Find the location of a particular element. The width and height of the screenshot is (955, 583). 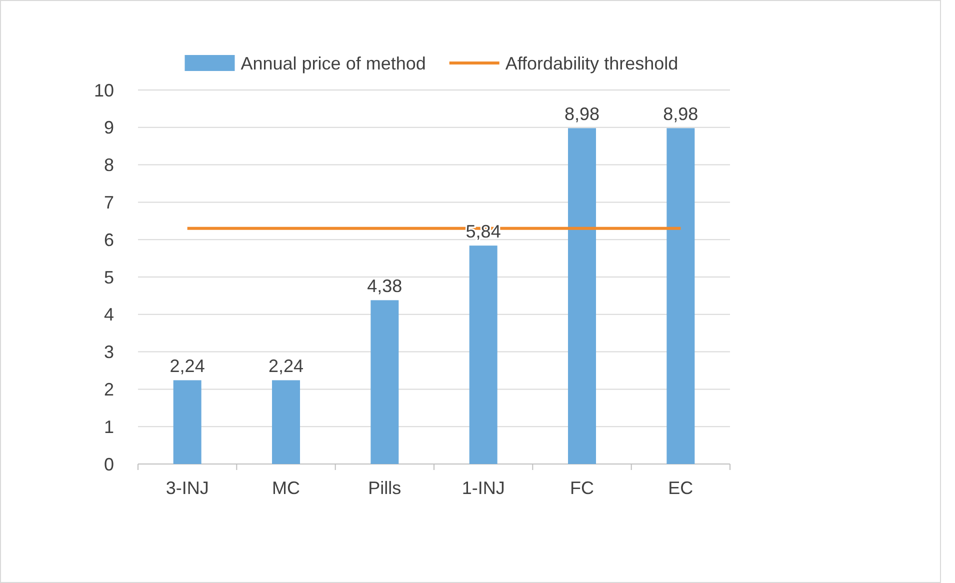

x-tick-label: 3-INJ is located at coordinates (187, 488).